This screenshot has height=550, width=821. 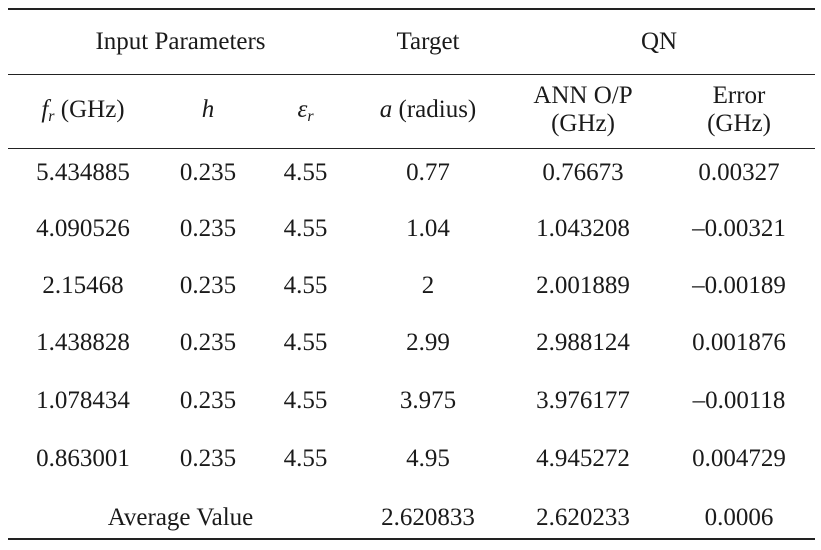 I want to click on group-header-input-parameters: Input Parameters, so click(x=180, y=41).